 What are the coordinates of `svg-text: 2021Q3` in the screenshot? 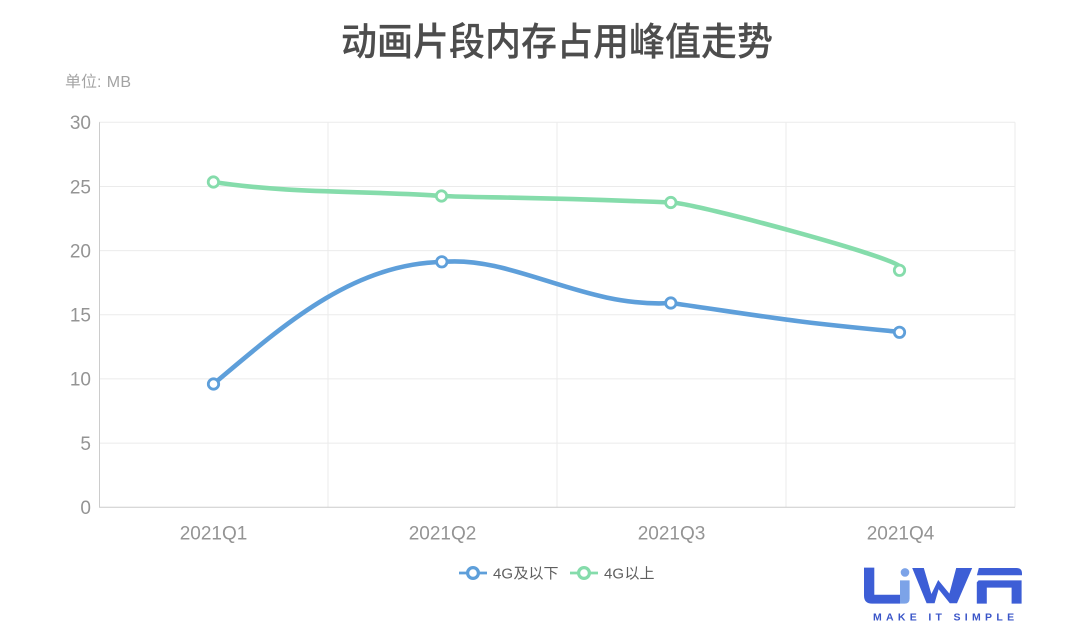 It's located at (672, 534).